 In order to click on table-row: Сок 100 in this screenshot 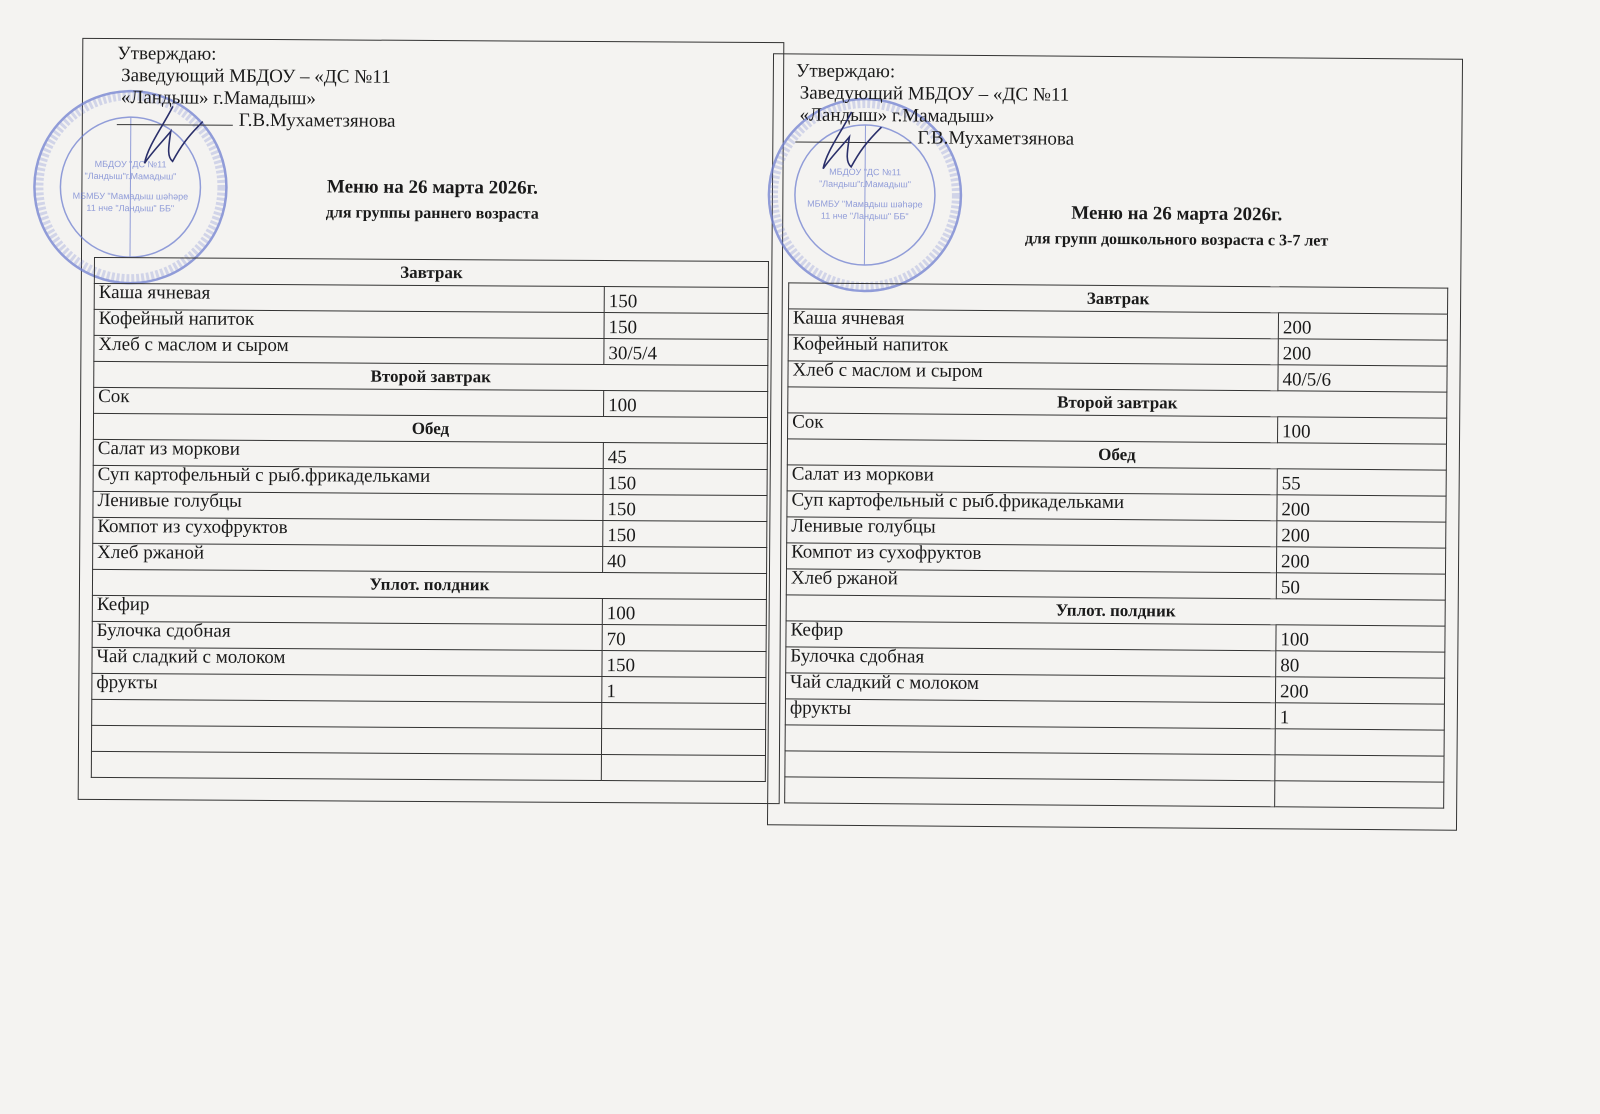, I will do `click(430, 402)`.